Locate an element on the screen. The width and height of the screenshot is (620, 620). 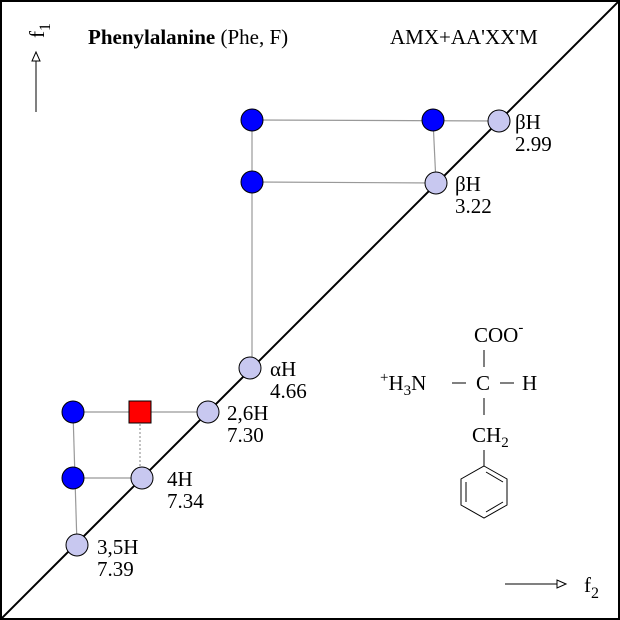
f1-label: f1 is located at coordinates (39, 30).